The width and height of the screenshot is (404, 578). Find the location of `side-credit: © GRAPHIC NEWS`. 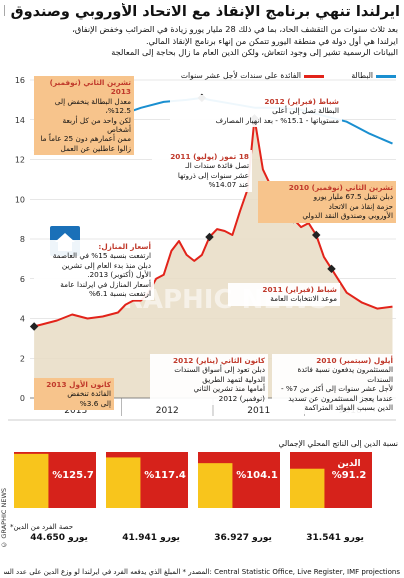

side-credit: © GRAPHIC NEWS is located at coordinates (4, 518).